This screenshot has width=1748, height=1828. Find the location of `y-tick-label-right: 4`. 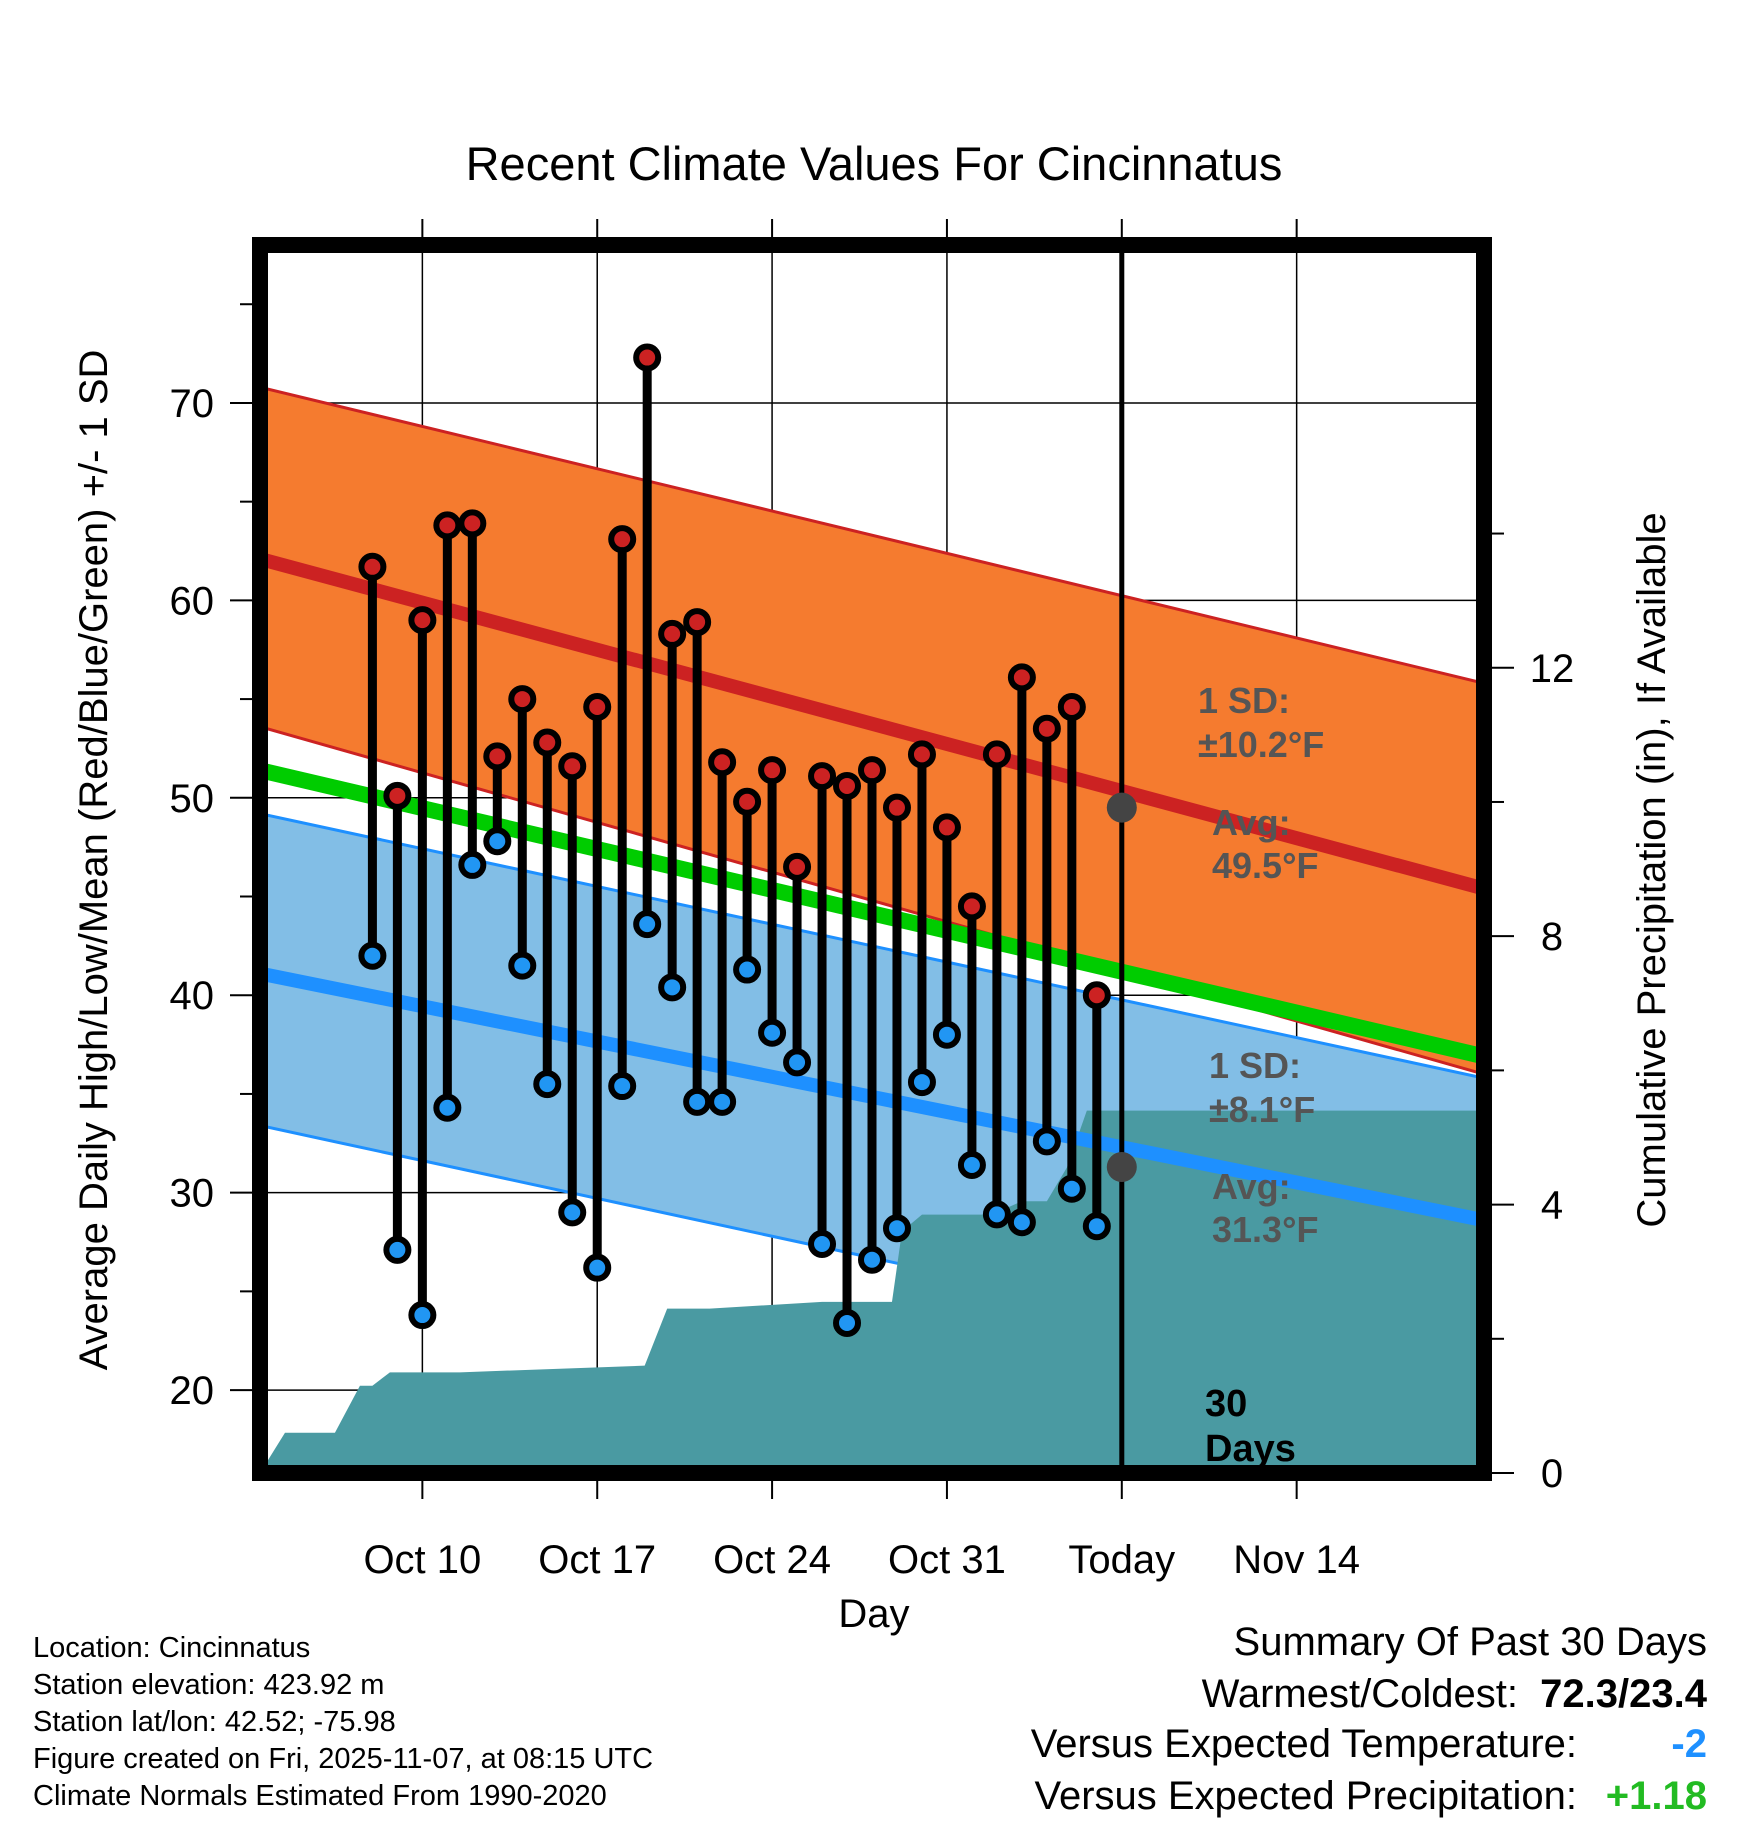

y-tick-label-right: 4 is located at coordinates (1552, 1206).